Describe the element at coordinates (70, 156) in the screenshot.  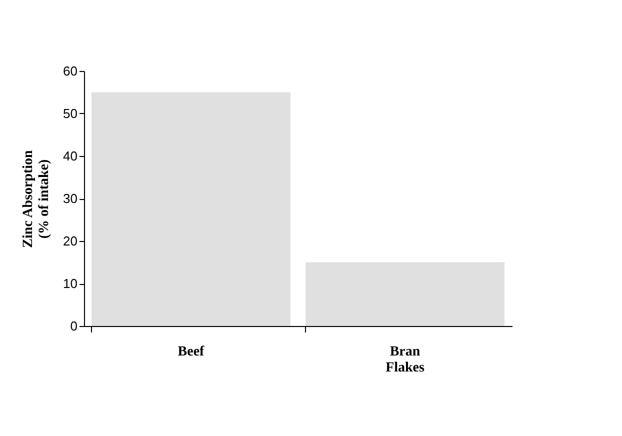
I see `y-tick-label: 40` at that location.